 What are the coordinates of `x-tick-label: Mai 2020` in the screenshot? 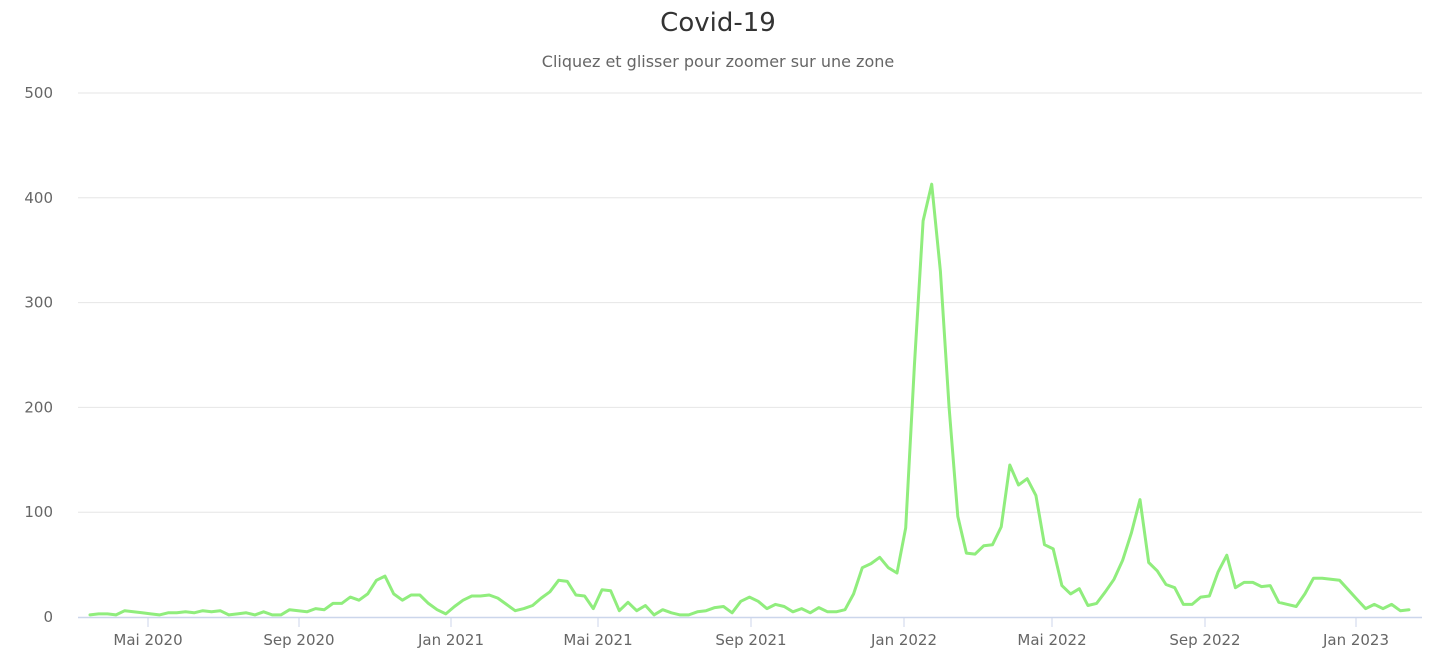 It's located at (147, 640).